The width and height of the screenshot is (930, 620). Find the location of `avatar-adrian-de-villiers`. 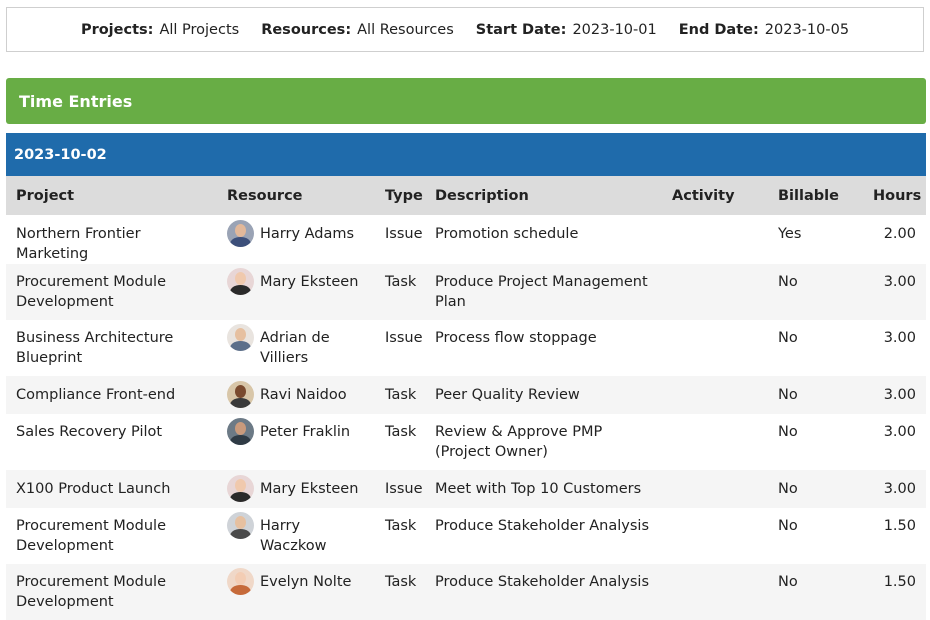

avatar-adrian-de-villiers is located at coordinates (240, 337).